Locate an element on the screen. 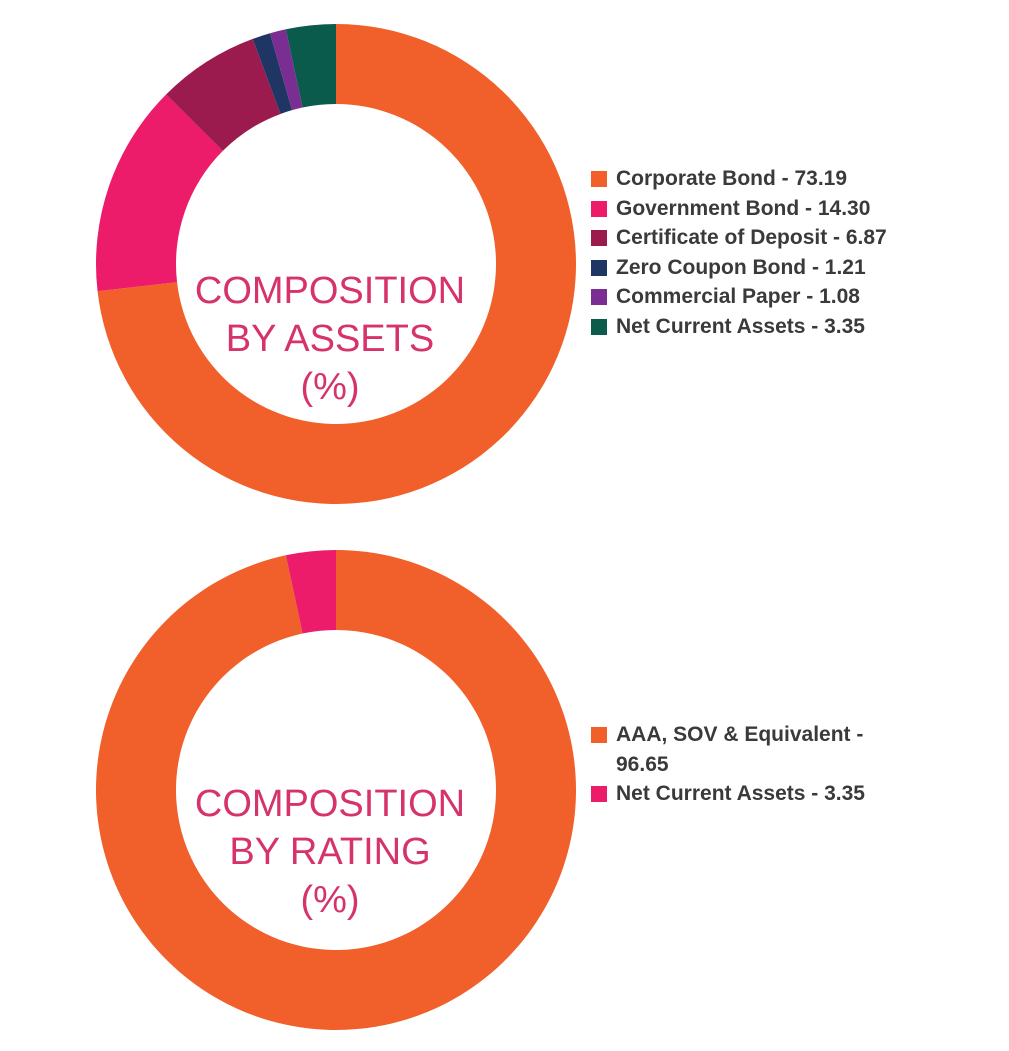 This screenshot has width=1009, height=1051. assets-center-line-1: COMPOSITION is located at coordinates (330, 291).